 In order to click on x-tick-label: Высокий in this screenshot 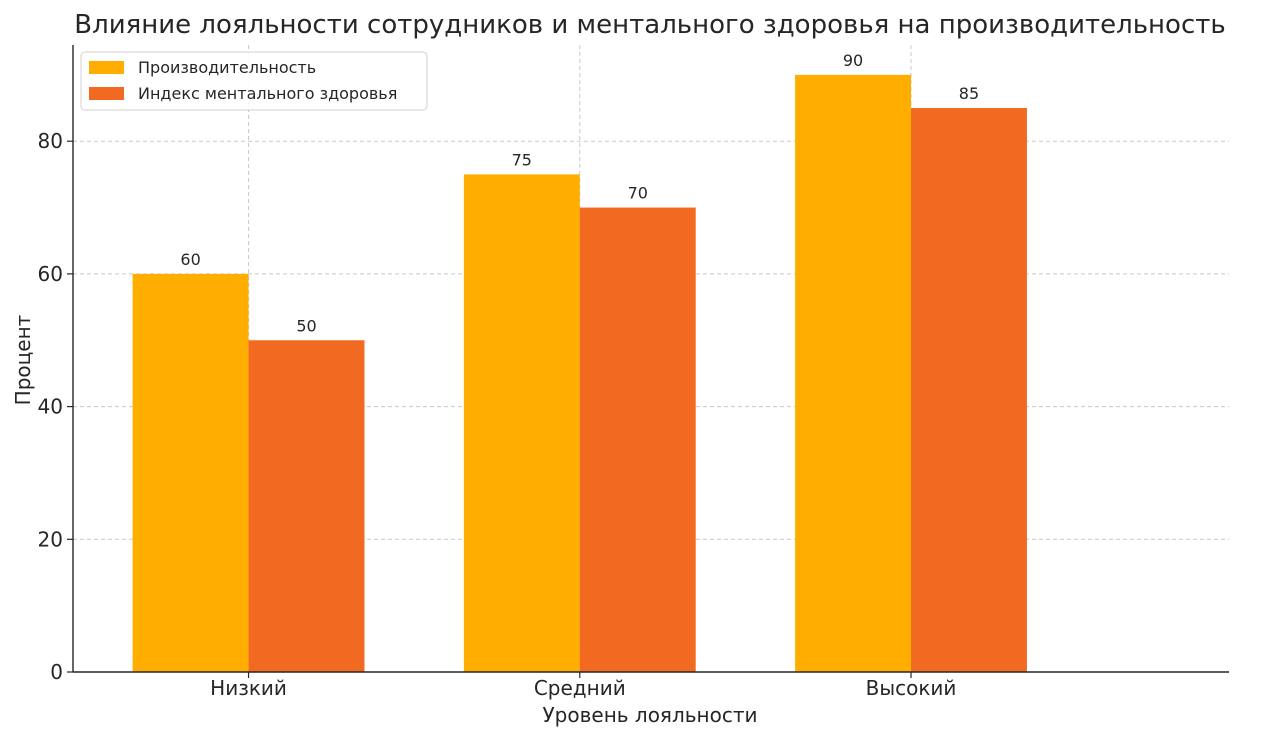, I will do `click(911, 688)`.